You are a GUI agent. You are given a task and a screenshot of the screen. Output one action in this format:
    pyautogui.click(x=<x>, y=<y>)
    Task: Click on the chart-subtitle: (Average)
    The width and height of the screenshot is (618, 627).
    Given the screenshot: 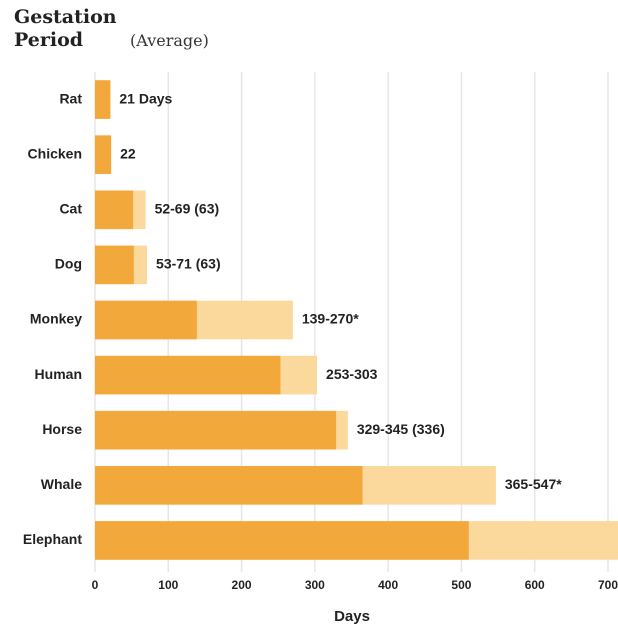 What is the action you would take?
    pyautogui.click(x=169, y=40)
    